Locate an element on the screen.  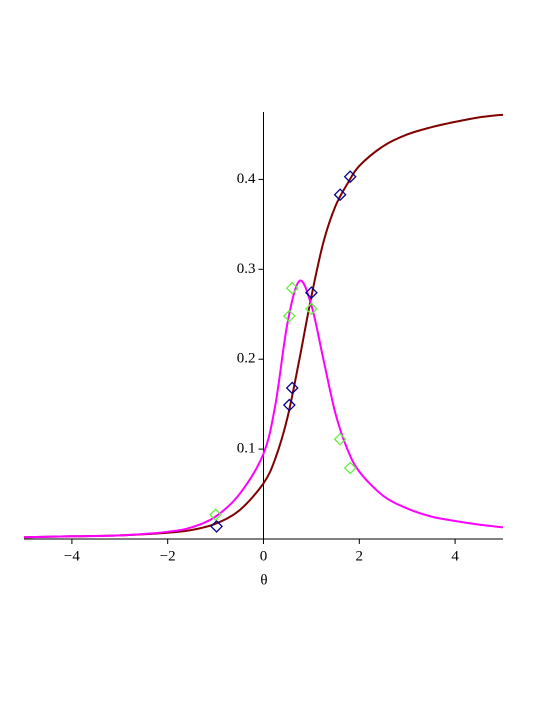
x-tick-label: −2 is located at coordinates (168, 556).